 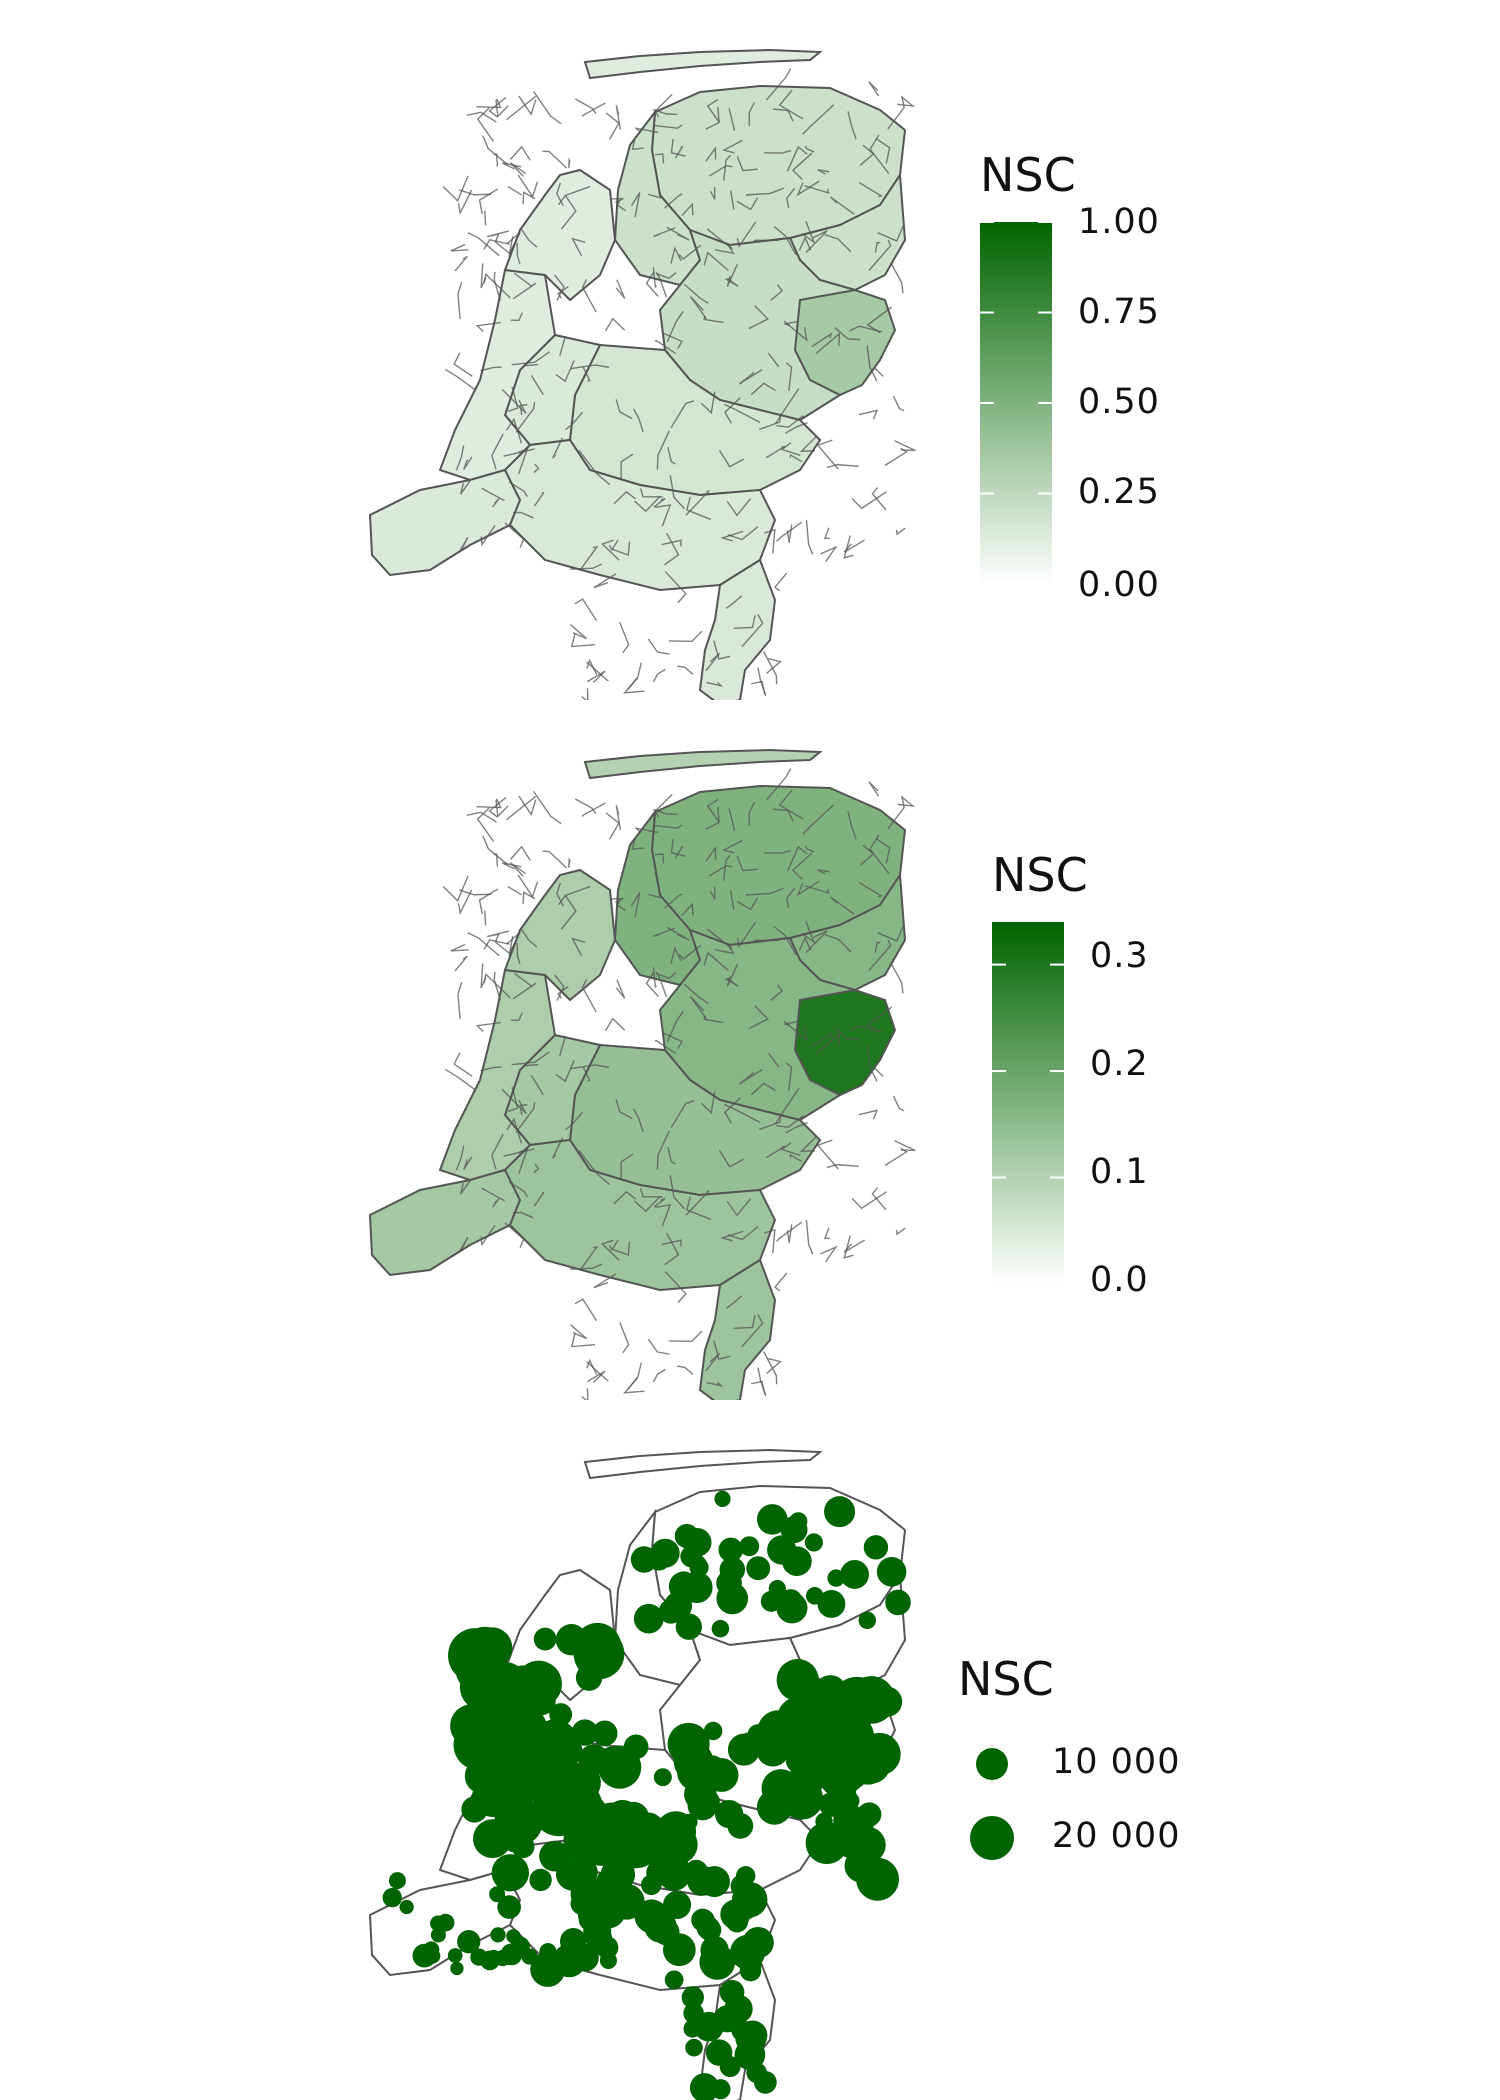 What do you see at coordinates (1028, 175) in the screenshot?
I see `legend-title-1: NSC` at bounding box center [1028, 175].